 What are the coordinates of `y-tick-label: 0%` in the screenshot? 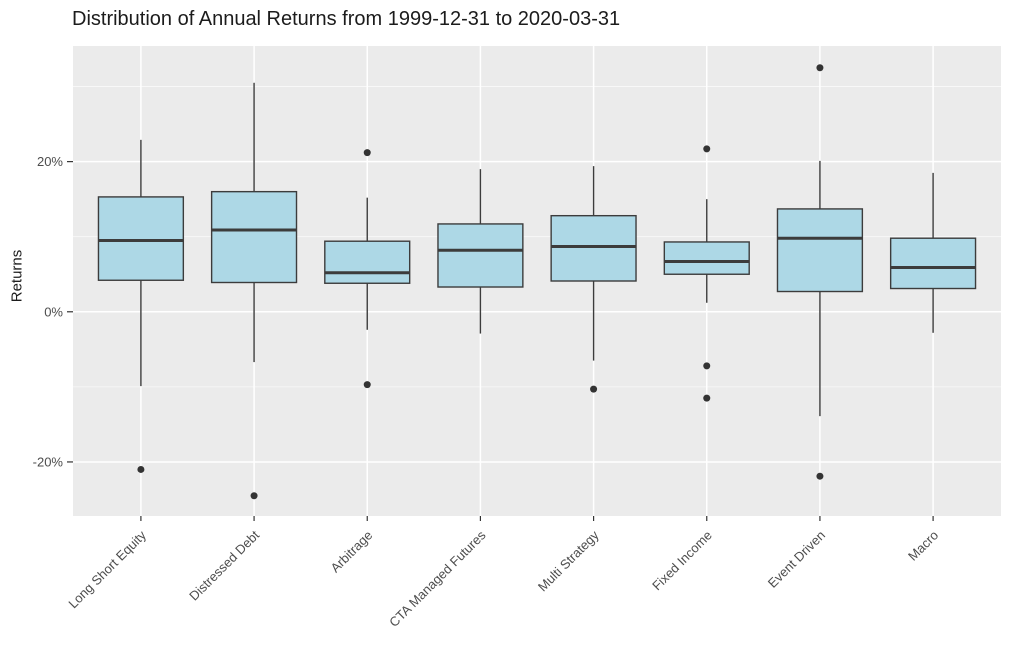 It's located at (53, 311).